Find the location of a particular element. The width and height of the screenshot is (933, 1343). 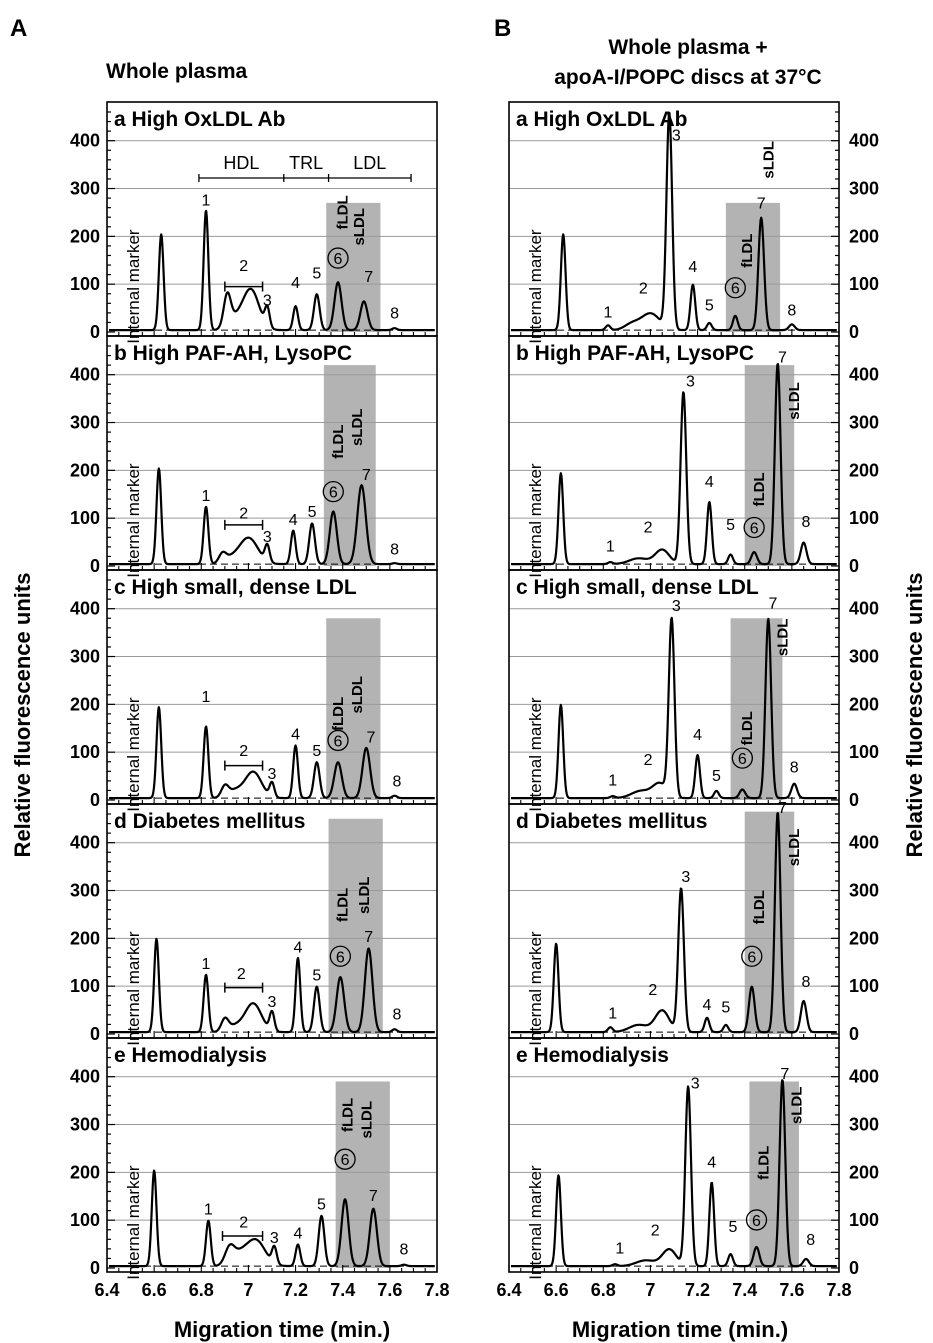

panel-frame is located at coordinates (272, 453).